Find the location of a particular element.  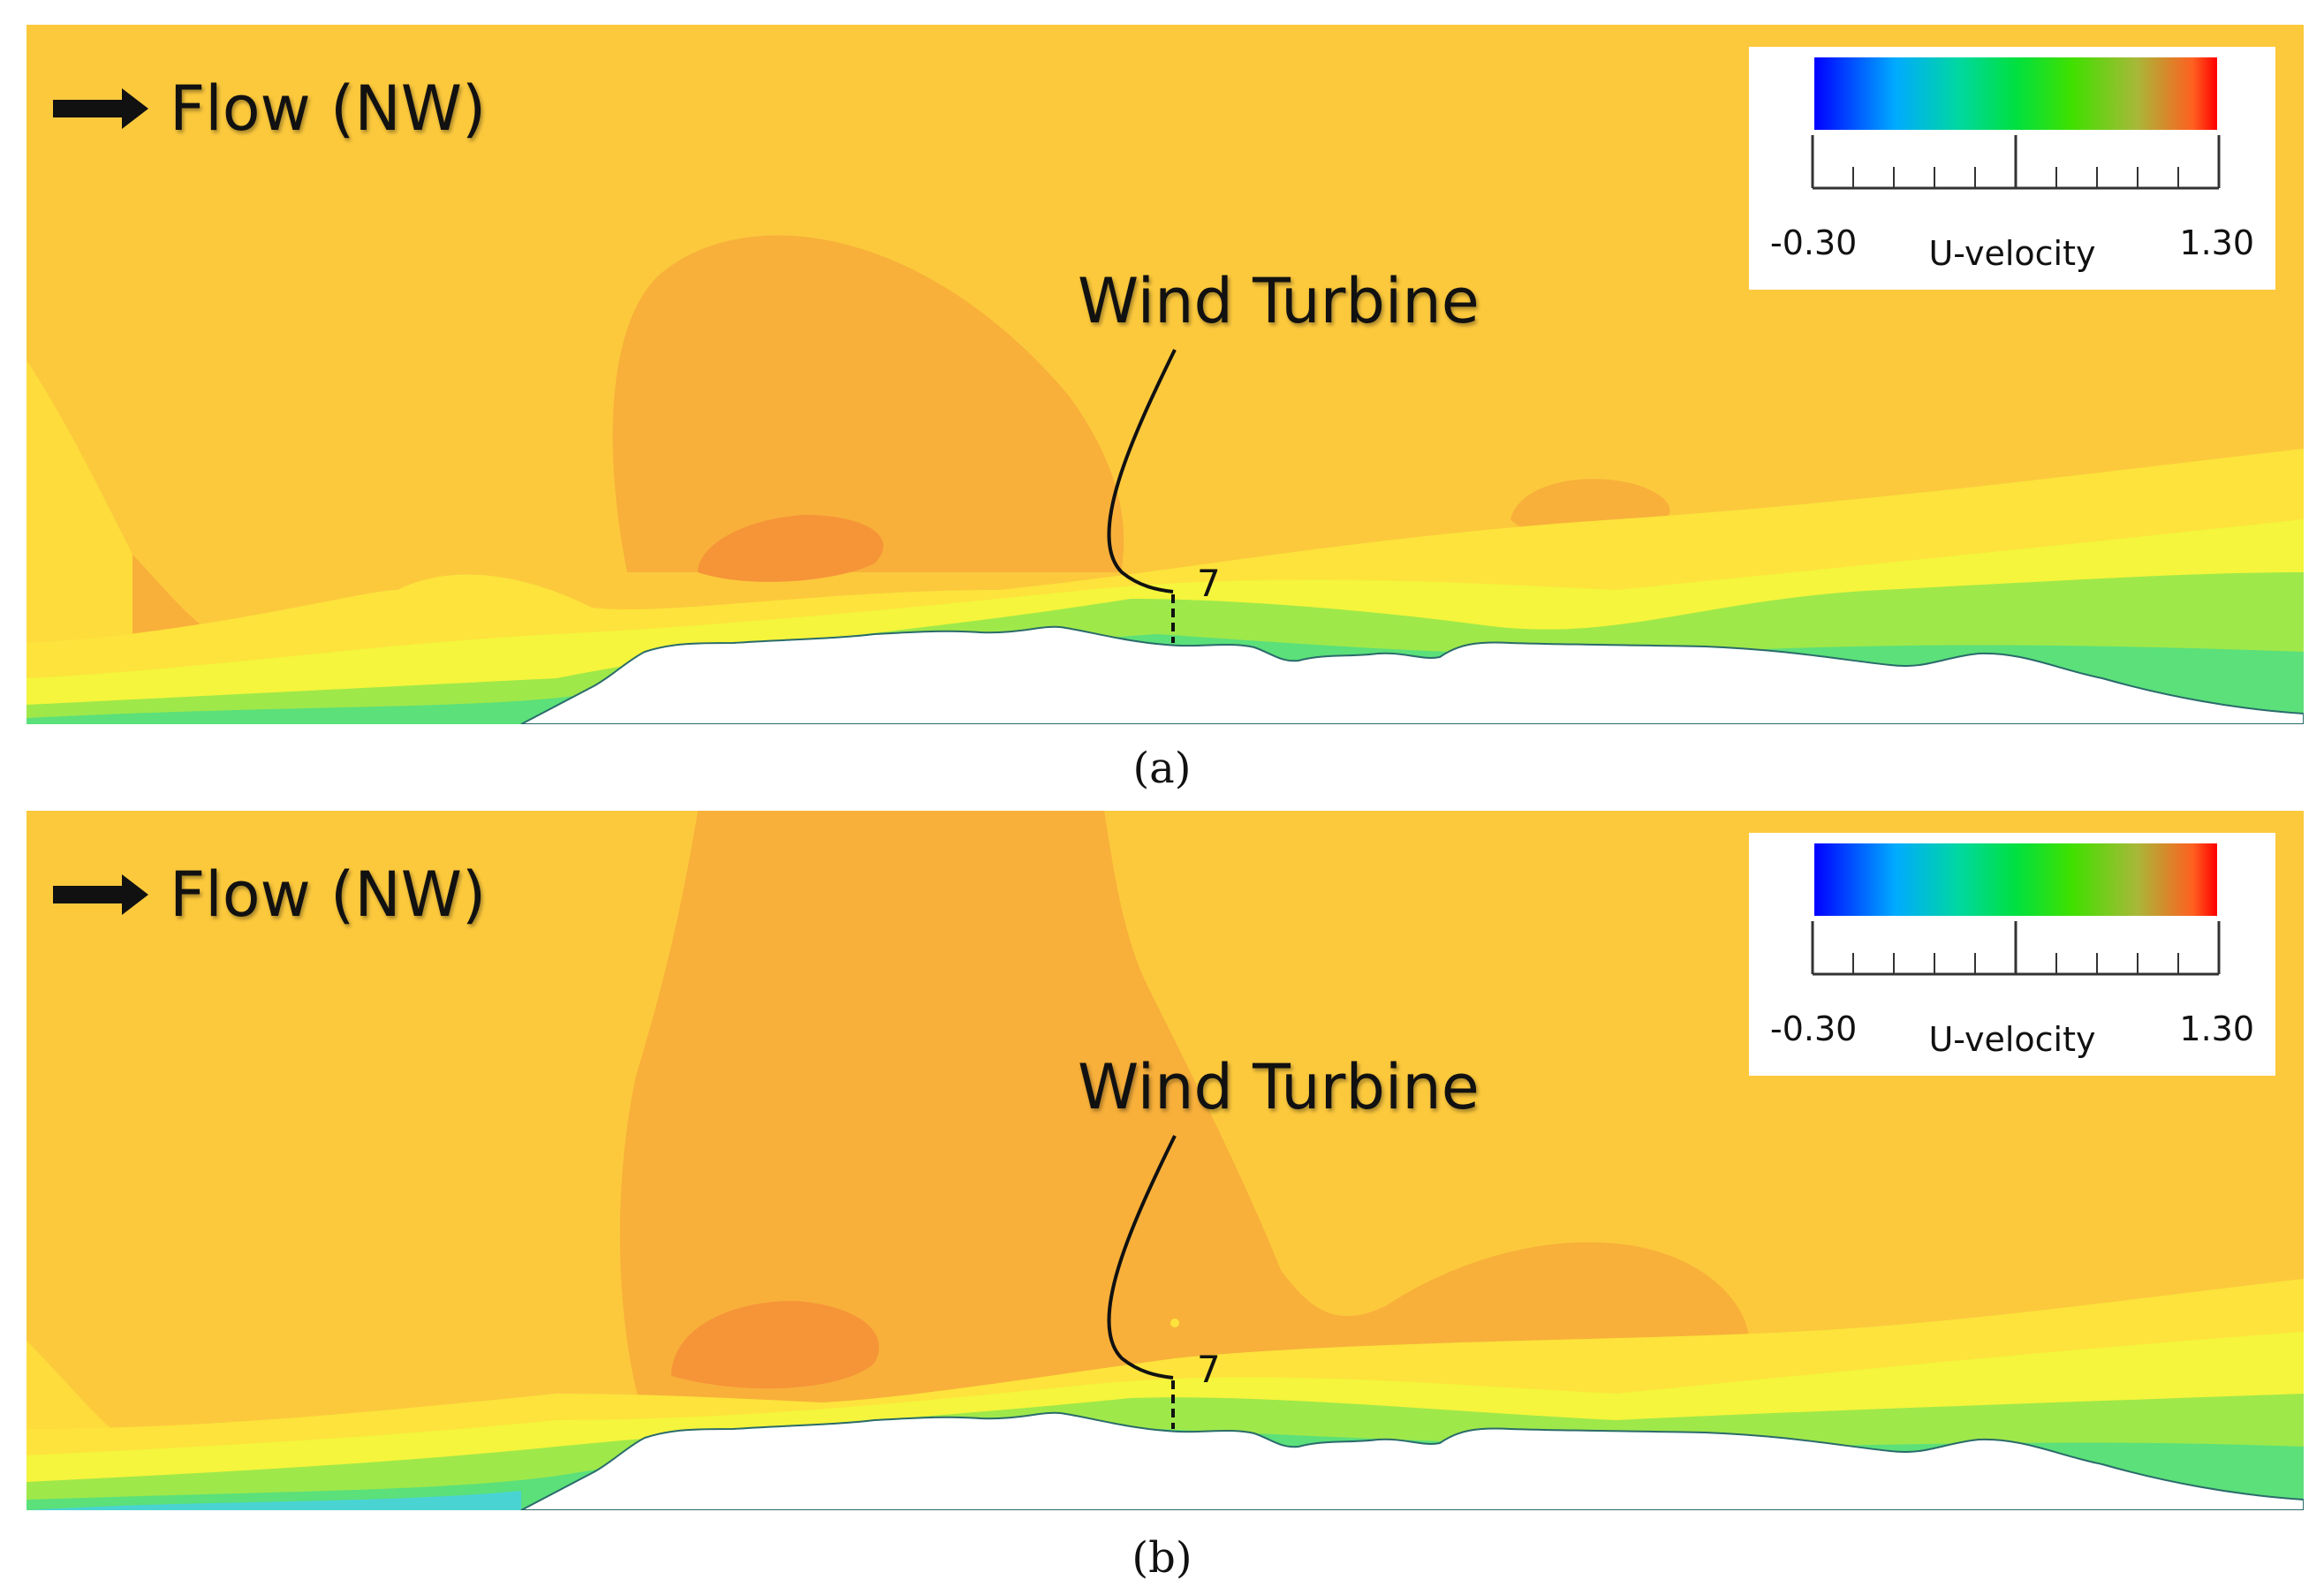

near-ground-region is located at coordinates (273, 1501).